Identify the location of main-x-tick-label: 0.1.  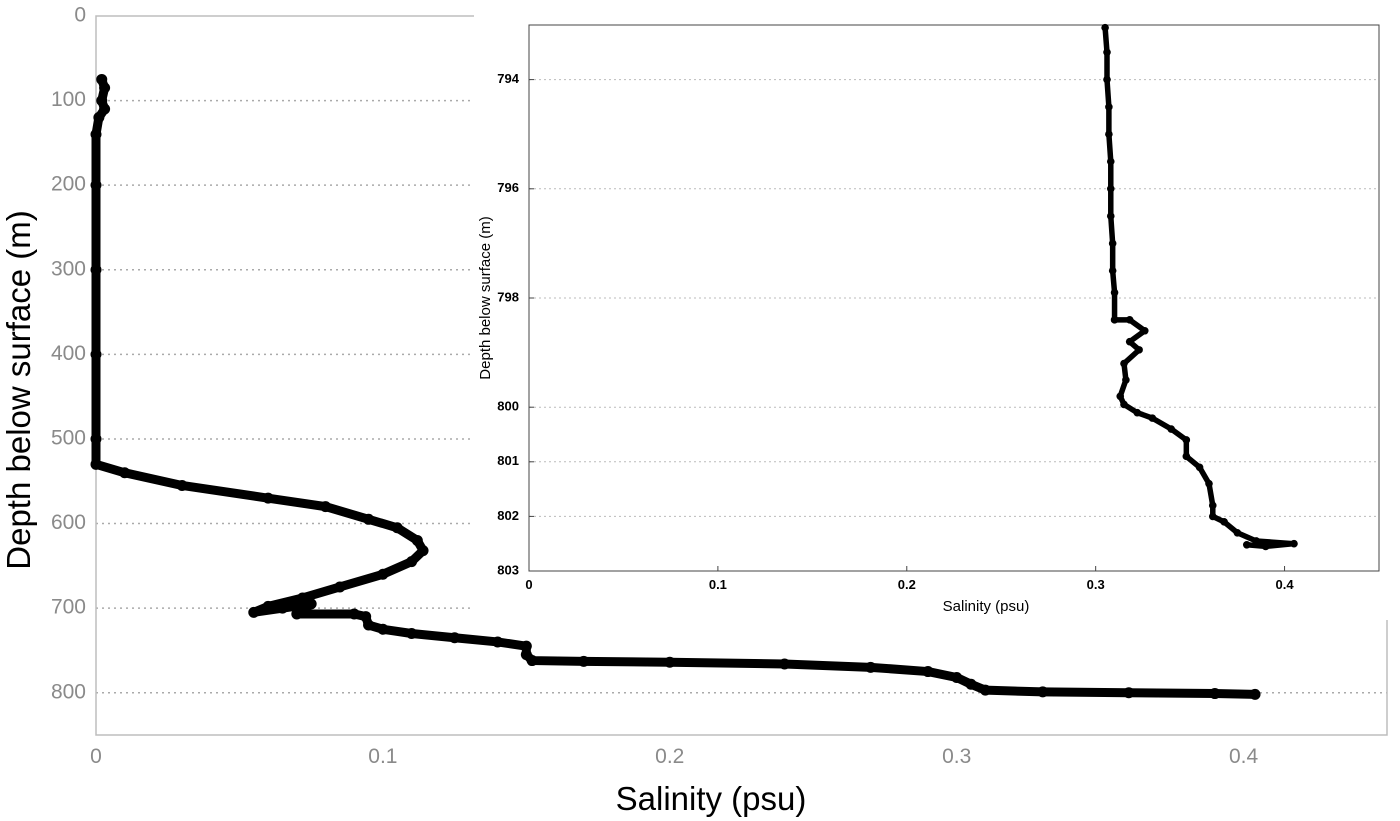
(382, 756).